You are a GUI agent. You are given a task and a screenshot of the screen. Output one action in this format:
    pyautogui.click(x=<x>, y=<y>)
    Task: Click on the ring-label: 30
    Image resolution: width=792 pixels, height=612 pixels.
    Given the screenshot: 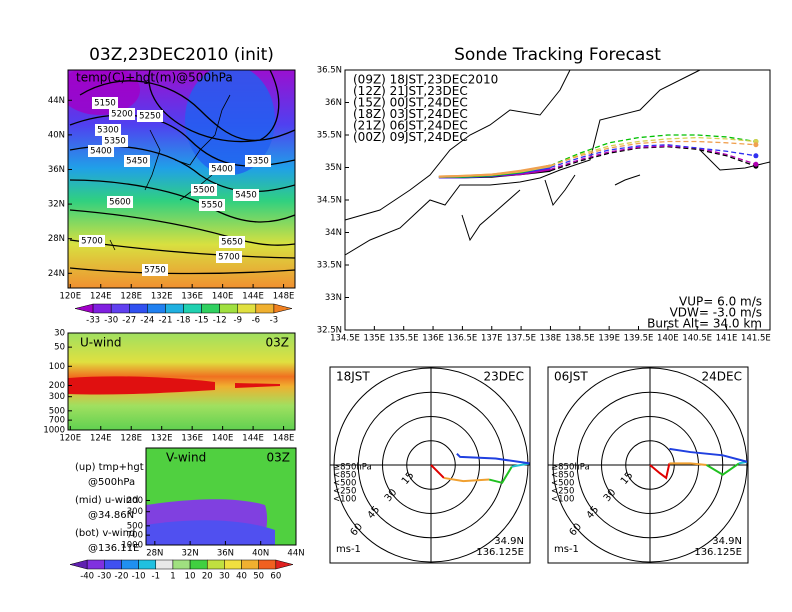 What is the action you would take?
    pyautogui.click(x=391, y=495)
    